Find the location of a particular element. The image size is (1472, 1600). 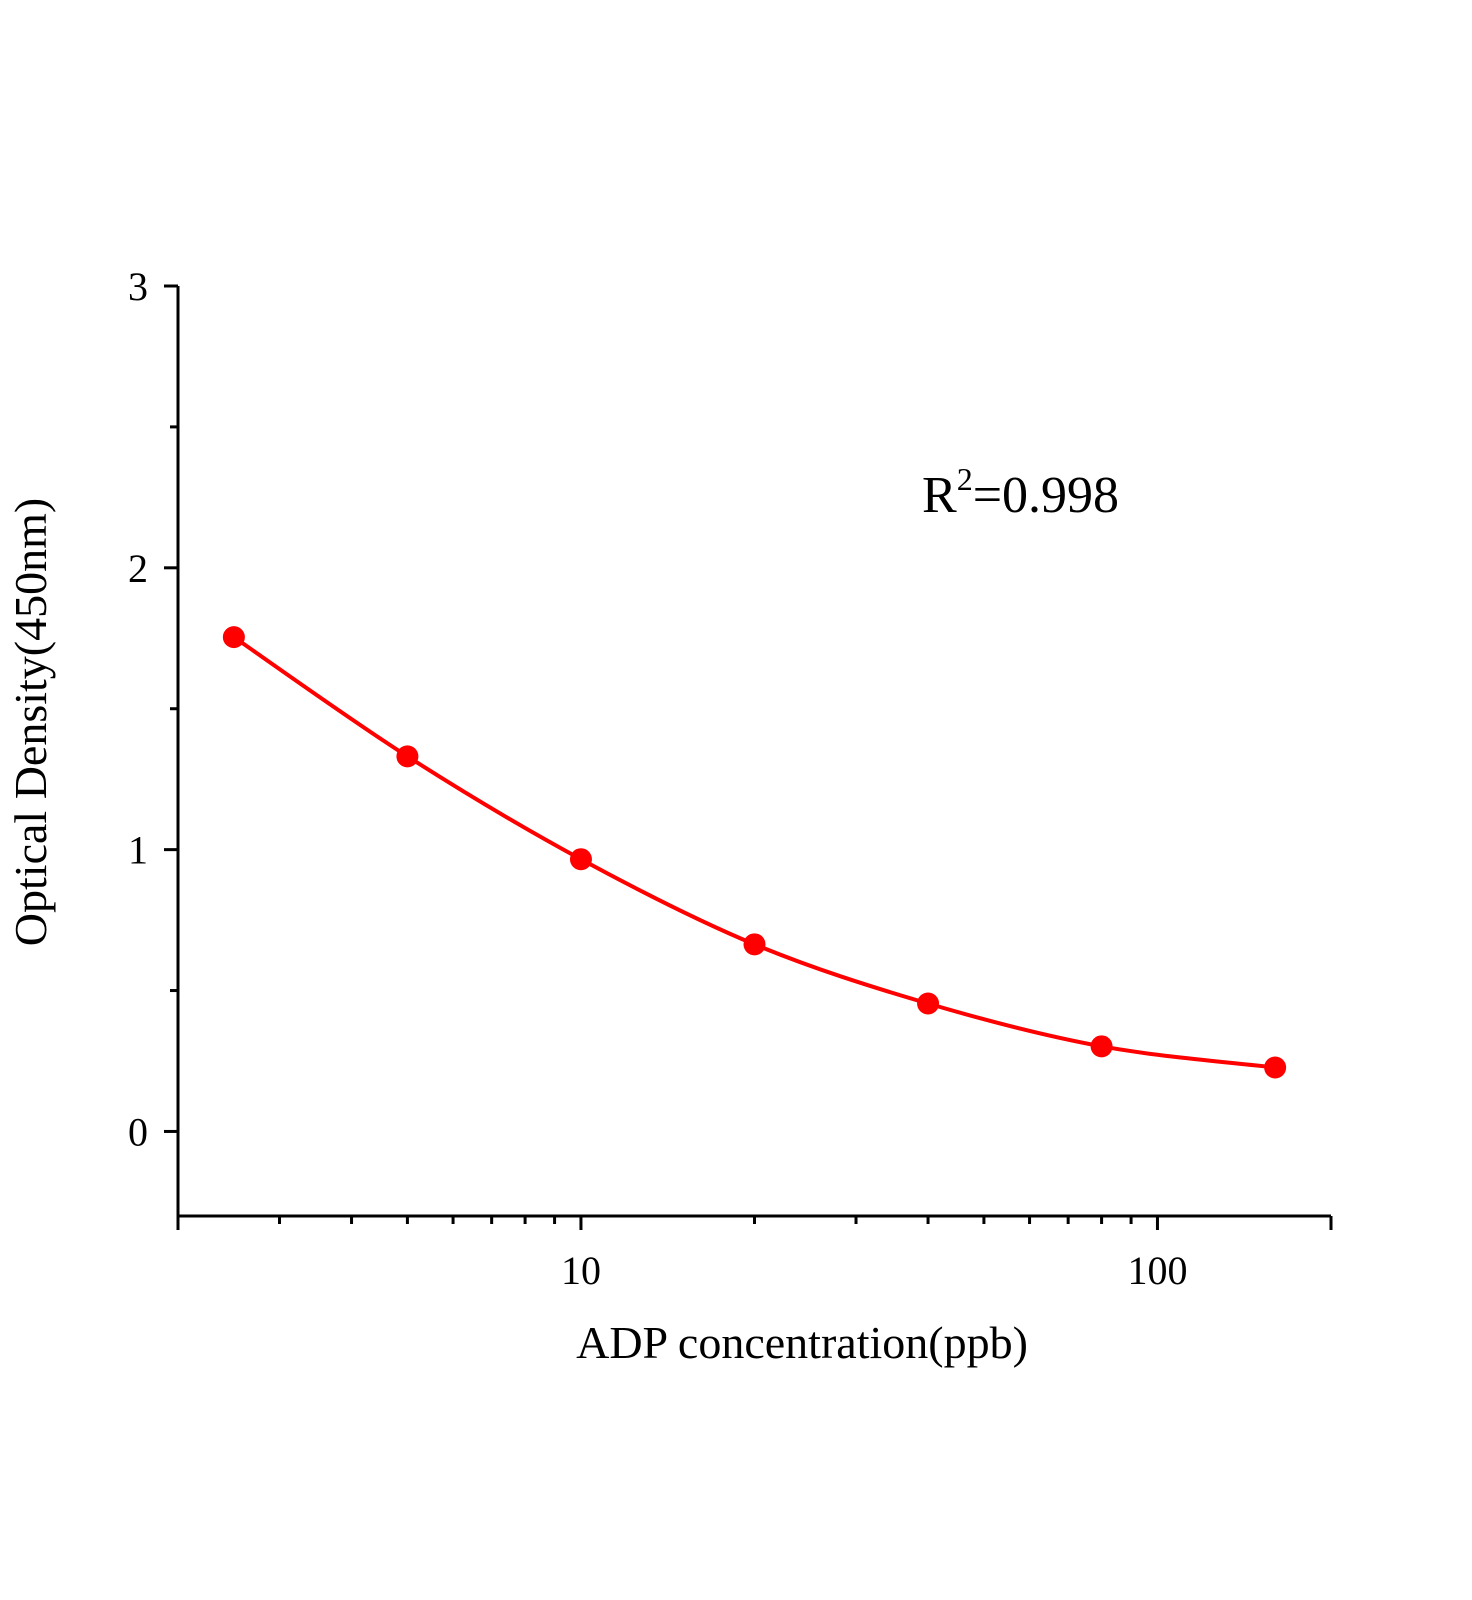

y-tick-label: 2 is located at coordinates (138, 568).